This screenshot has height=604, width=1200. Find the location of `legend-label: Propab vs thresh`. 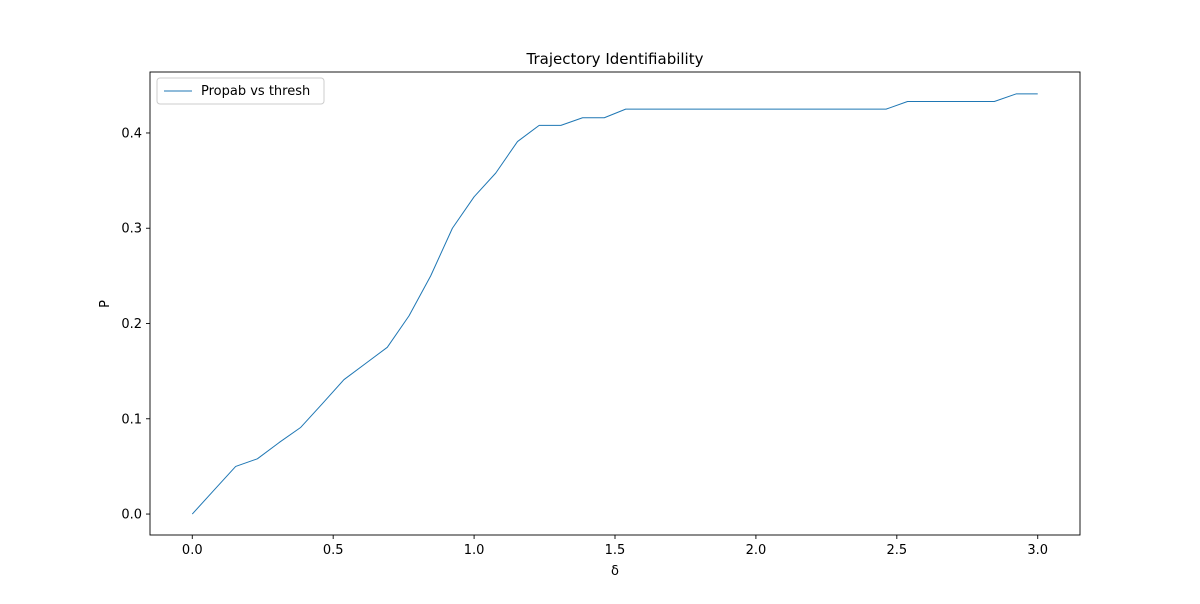

legend-label: Propab vs thresh is located at coordinates (255, 91).